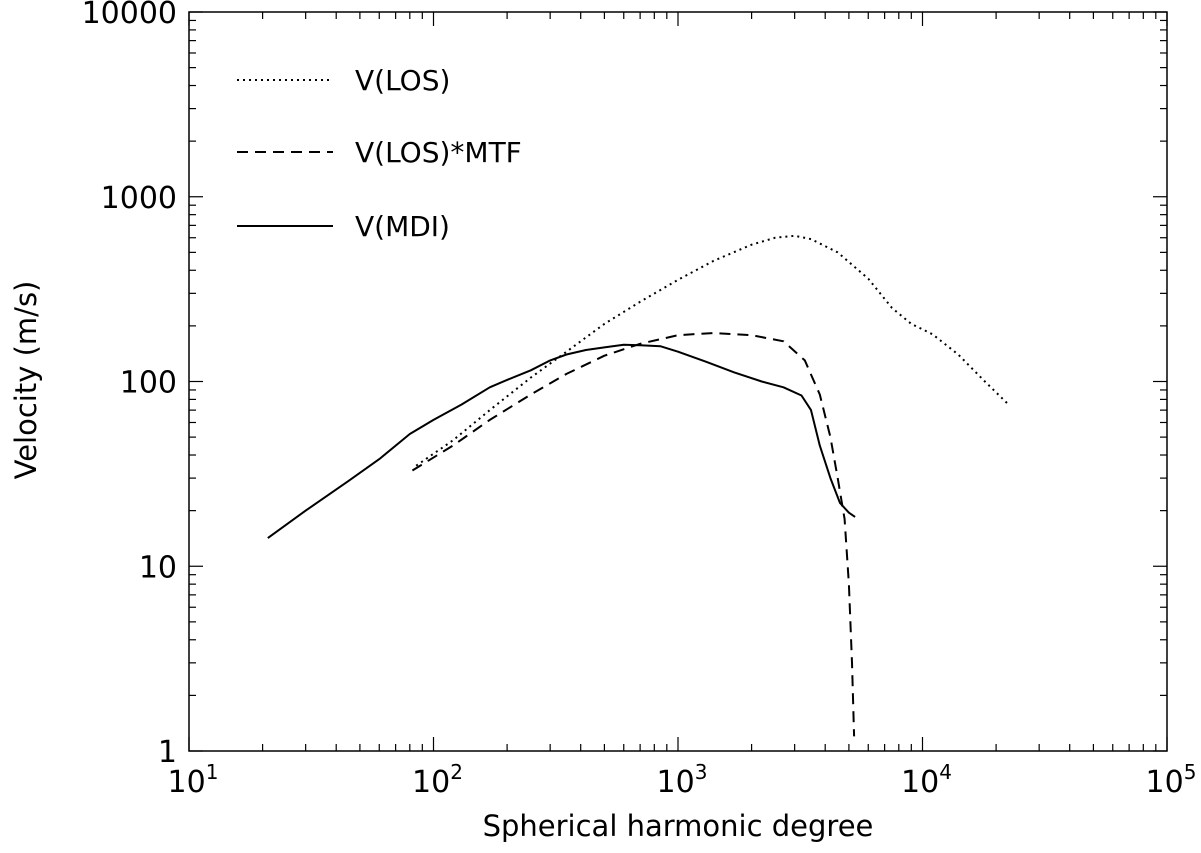  What do you see at coordinates (26, 380) in the screenshot?
I see `y-axis-label: Velocity (m/s)` at bounding box center [26, 380].